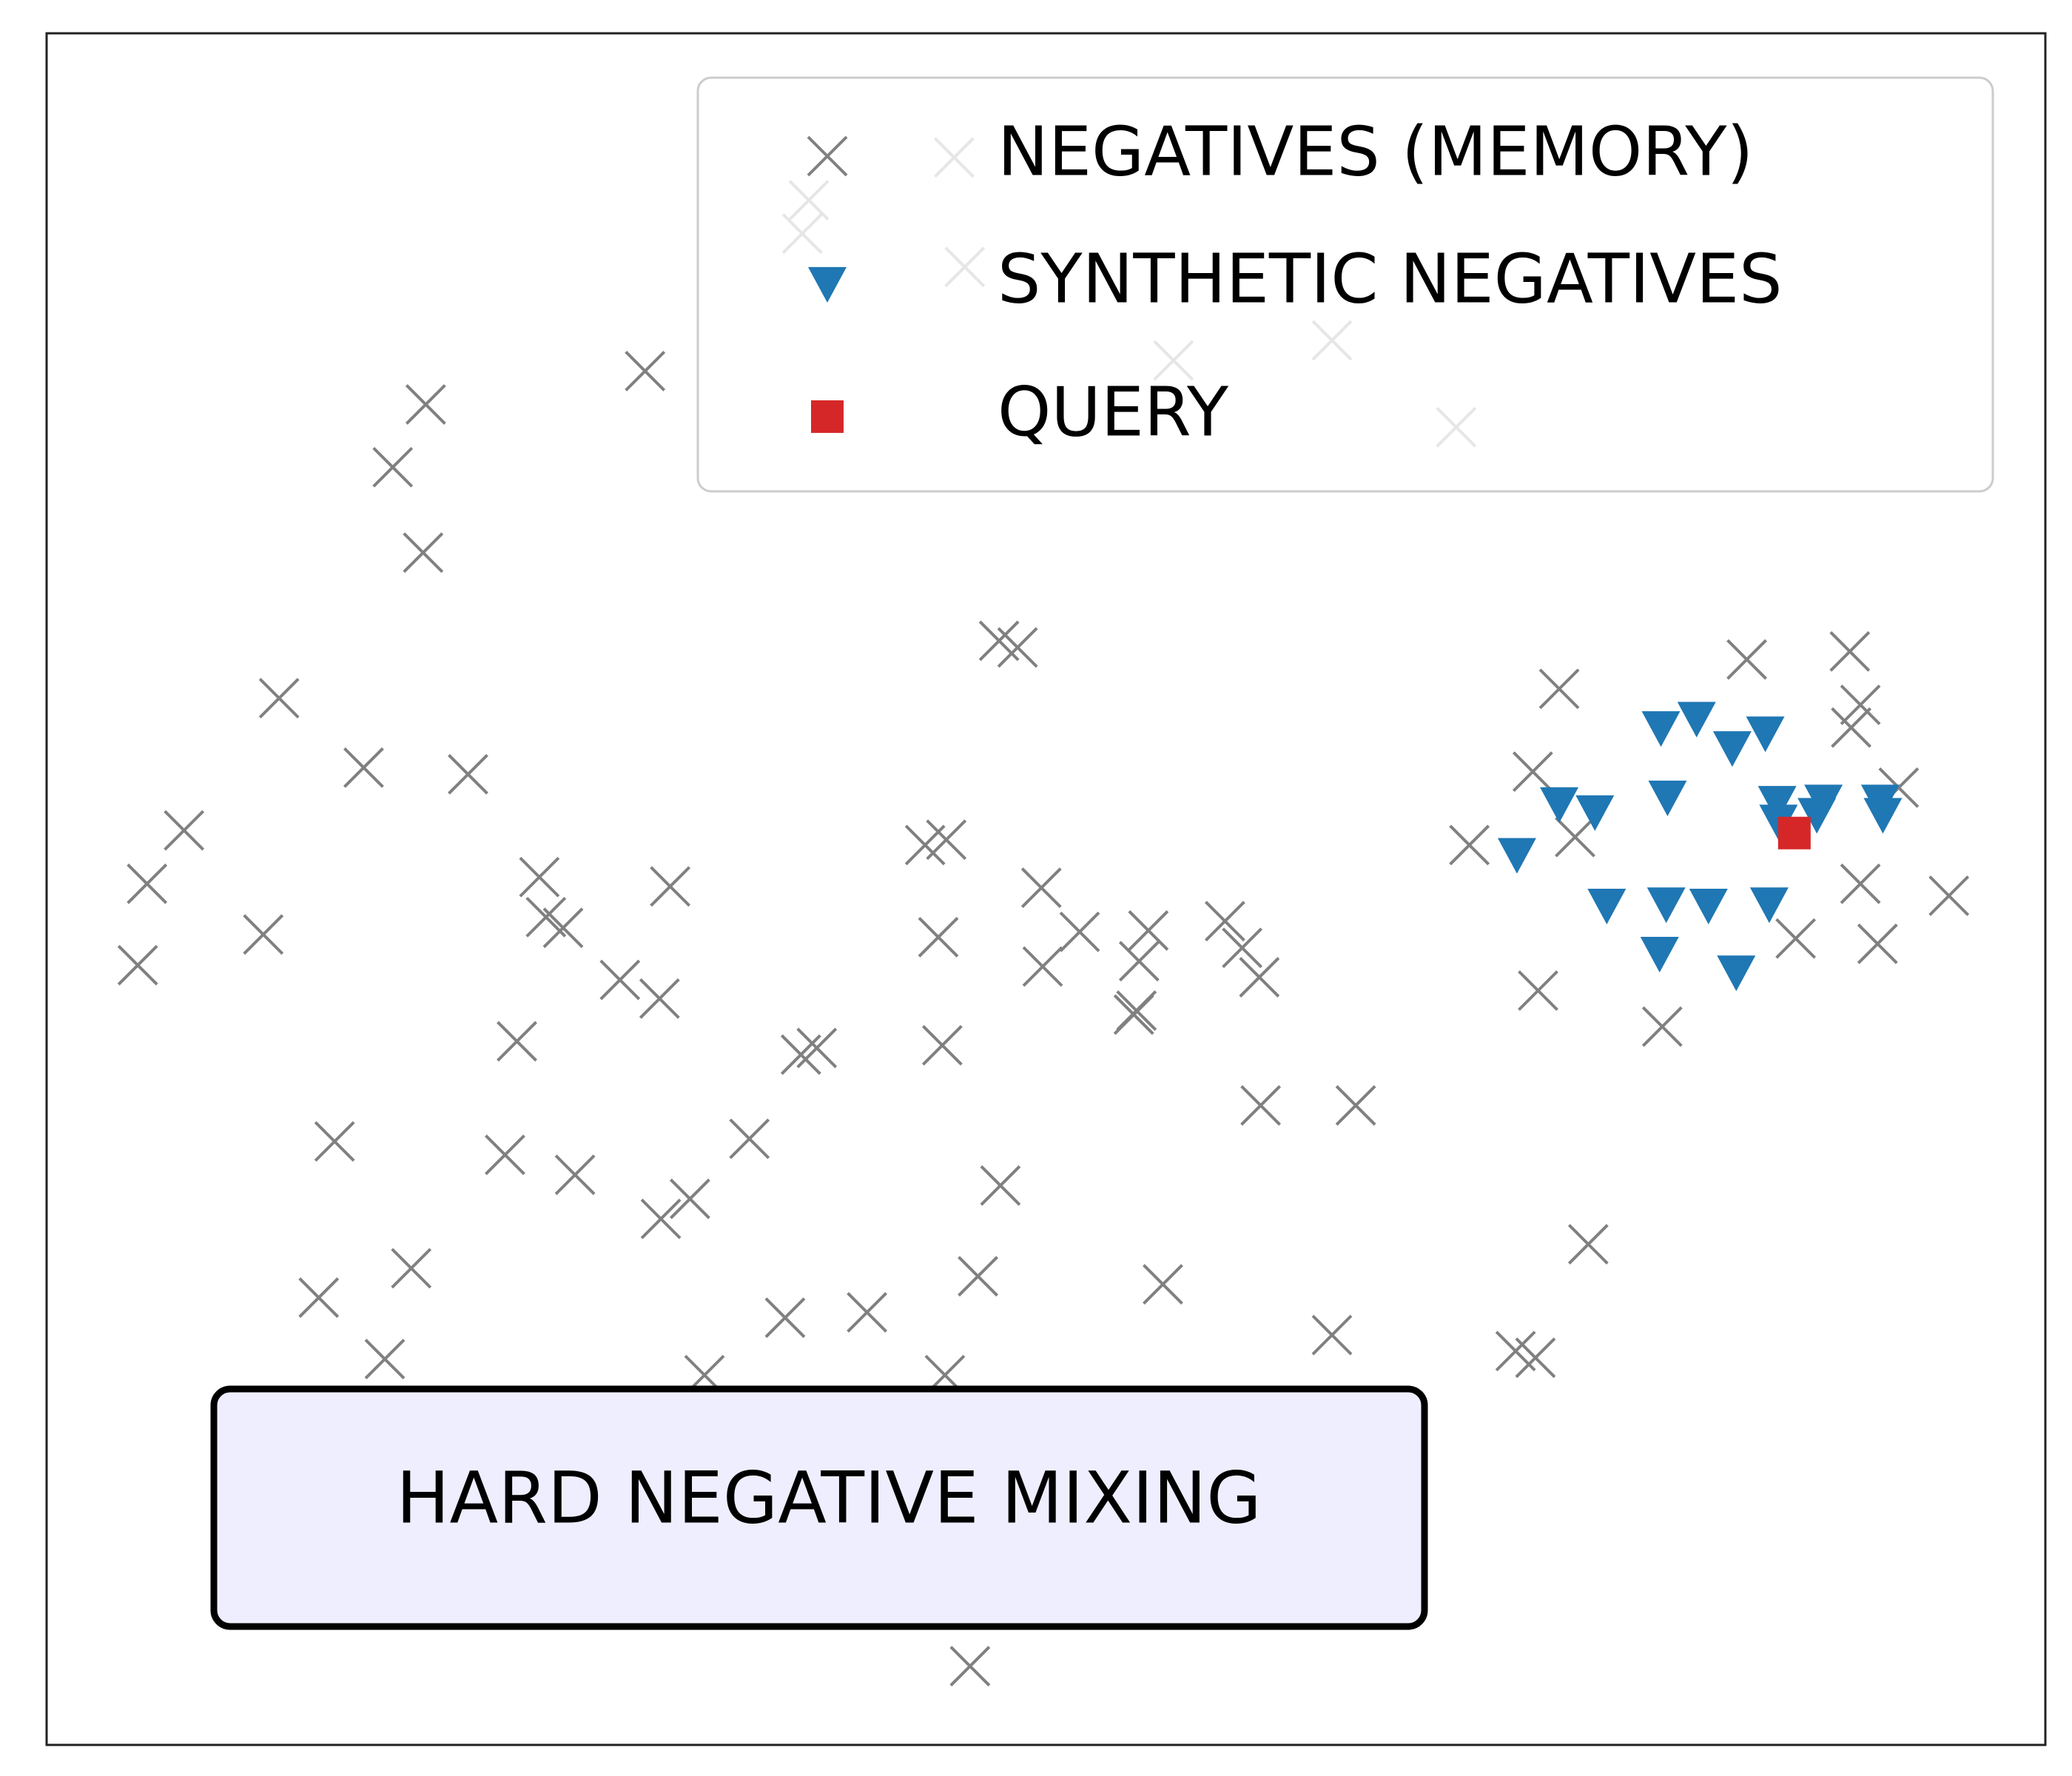 The height and width of the screenshot is (1776, 2072). What do you see at coordinates (1390, 278) in the screenshot?
I see `legend-label: SYNTHETIC NEGATIVES` at bounding box center [1390, 278].